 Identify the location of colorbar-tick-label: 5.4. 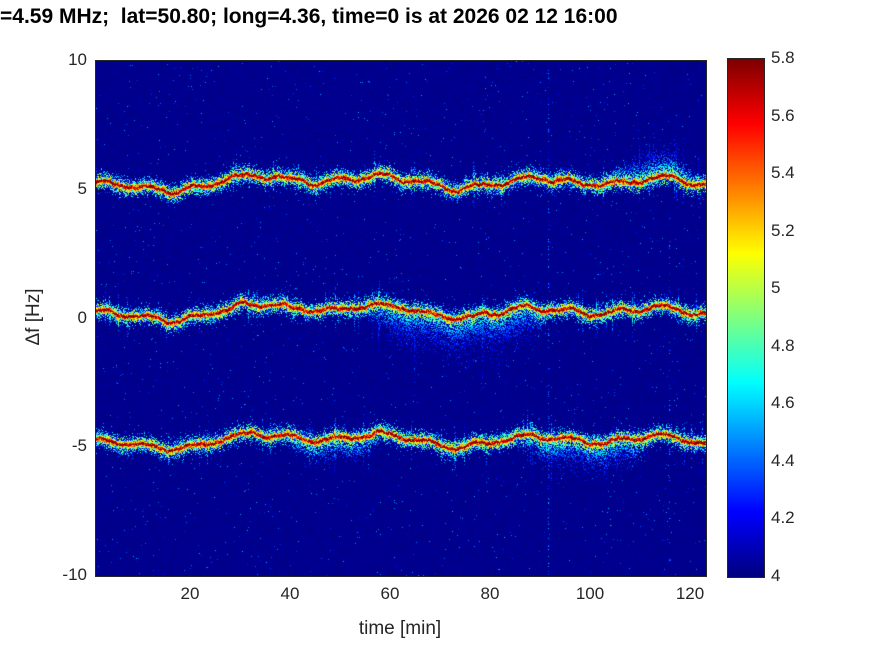
(783, 173).